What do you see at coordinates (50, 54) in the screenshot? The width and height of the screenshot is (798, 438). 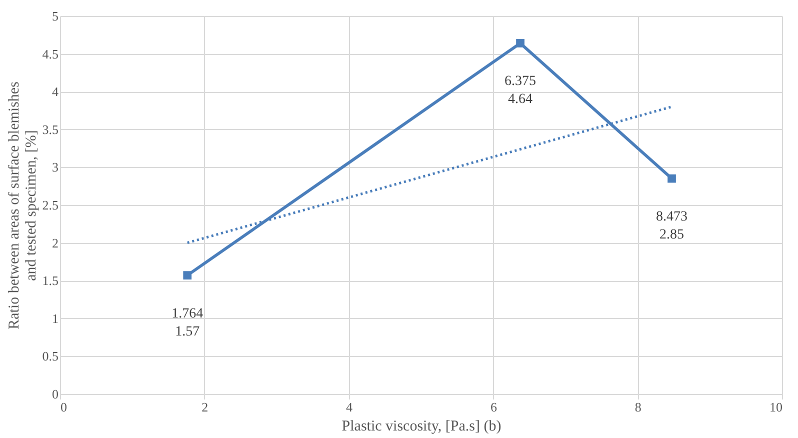 I see `y-tick-label: 4.5` at bounding box center [50, 54].